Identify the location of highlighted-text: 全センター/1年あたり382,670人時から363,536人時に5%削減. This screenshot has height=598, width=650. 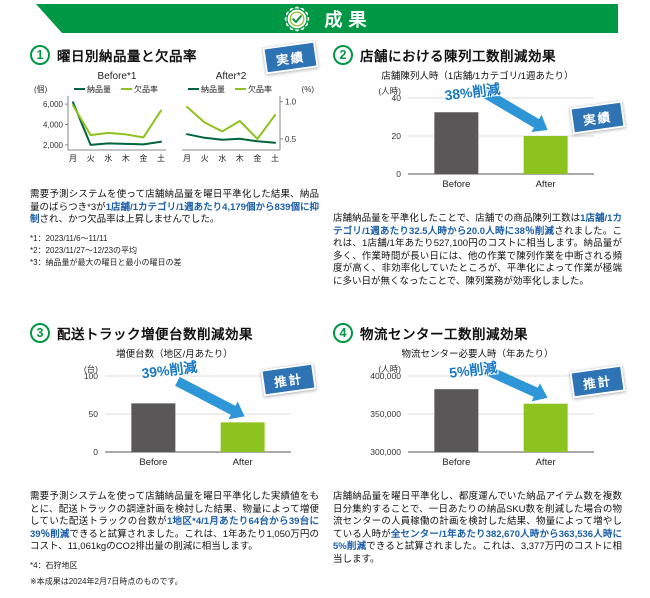
(477, 540).